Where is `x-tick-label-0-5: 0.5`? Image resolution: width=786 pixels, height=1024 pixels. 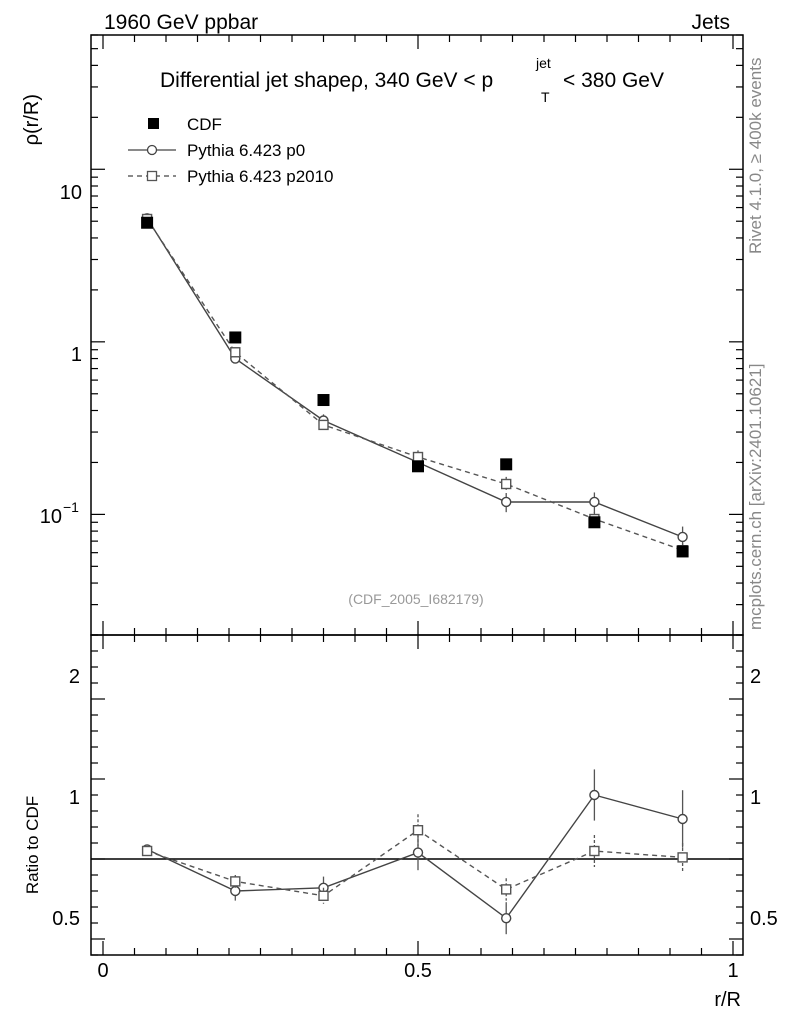
x-tick-label-0-5: 0.5 is located at coordinates (418, 971).